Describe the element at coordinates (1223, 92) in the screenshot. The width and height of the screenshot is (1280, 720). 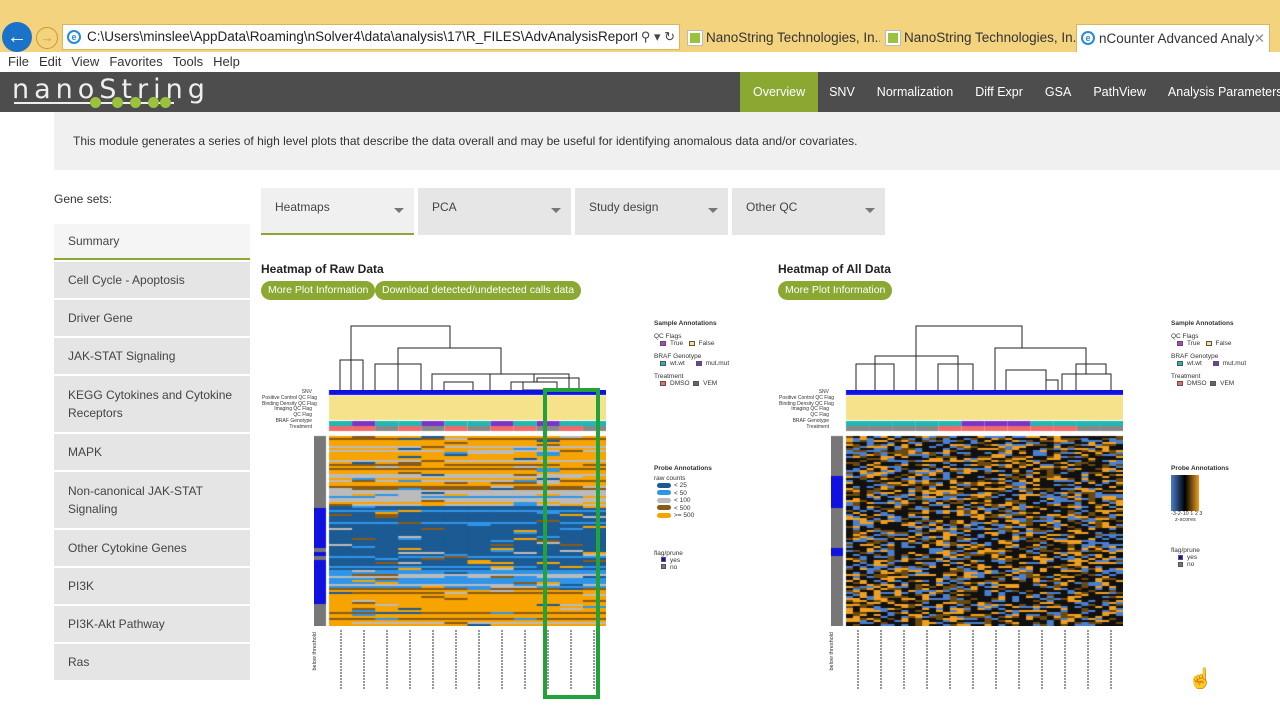
I see `nav-analysis-parameters: Analysis Parameters` at that location.